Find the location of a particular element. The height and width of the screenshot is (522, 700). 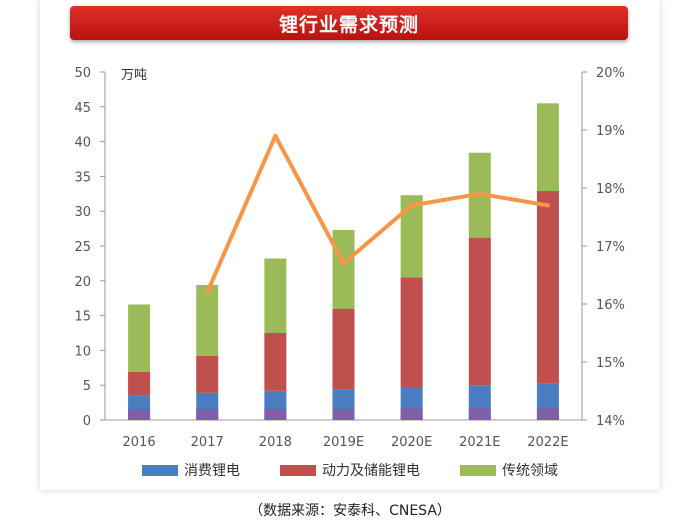

y-left-tick-label: 50 is located at coordinates (82, 73).